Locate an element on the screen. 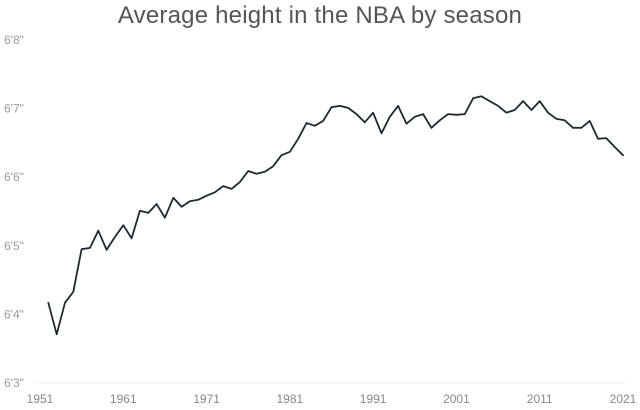 This screenshot has height=410, width=640. y-axis-ticks: 6'3" 6'4" 6'5" 6'6" 6'7" 6'8" is located at coordinates (14, 211).